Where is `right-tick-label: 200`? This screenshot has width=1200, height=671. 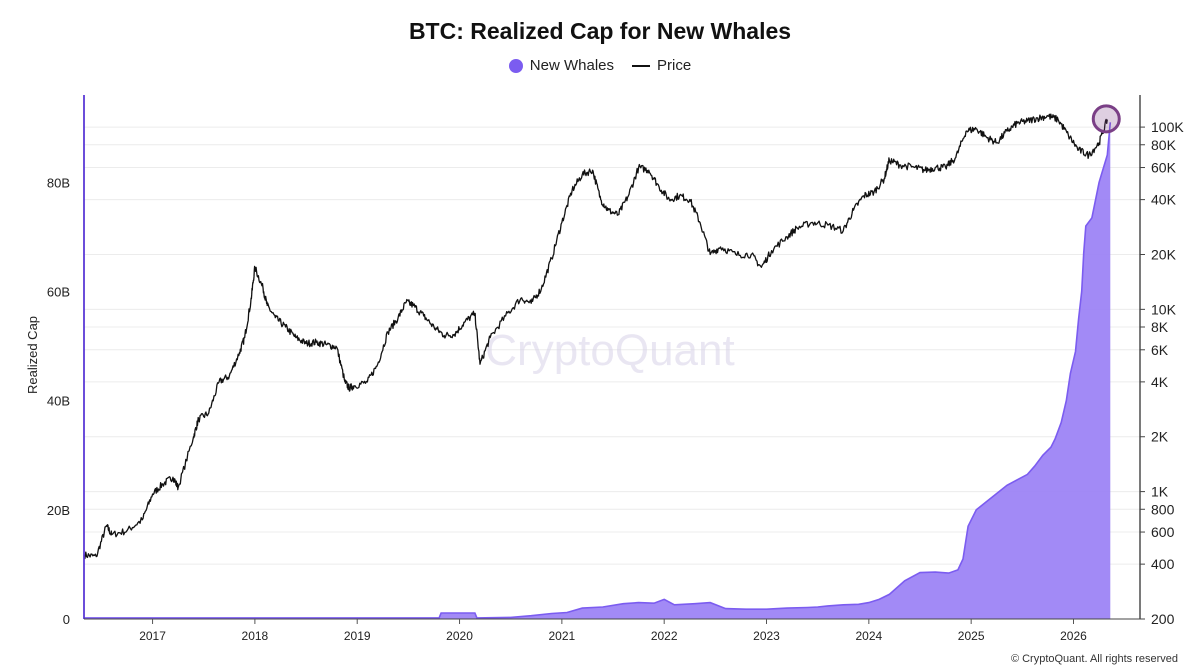
right-tick-label: 200 is located at coordinates (1163, 619).